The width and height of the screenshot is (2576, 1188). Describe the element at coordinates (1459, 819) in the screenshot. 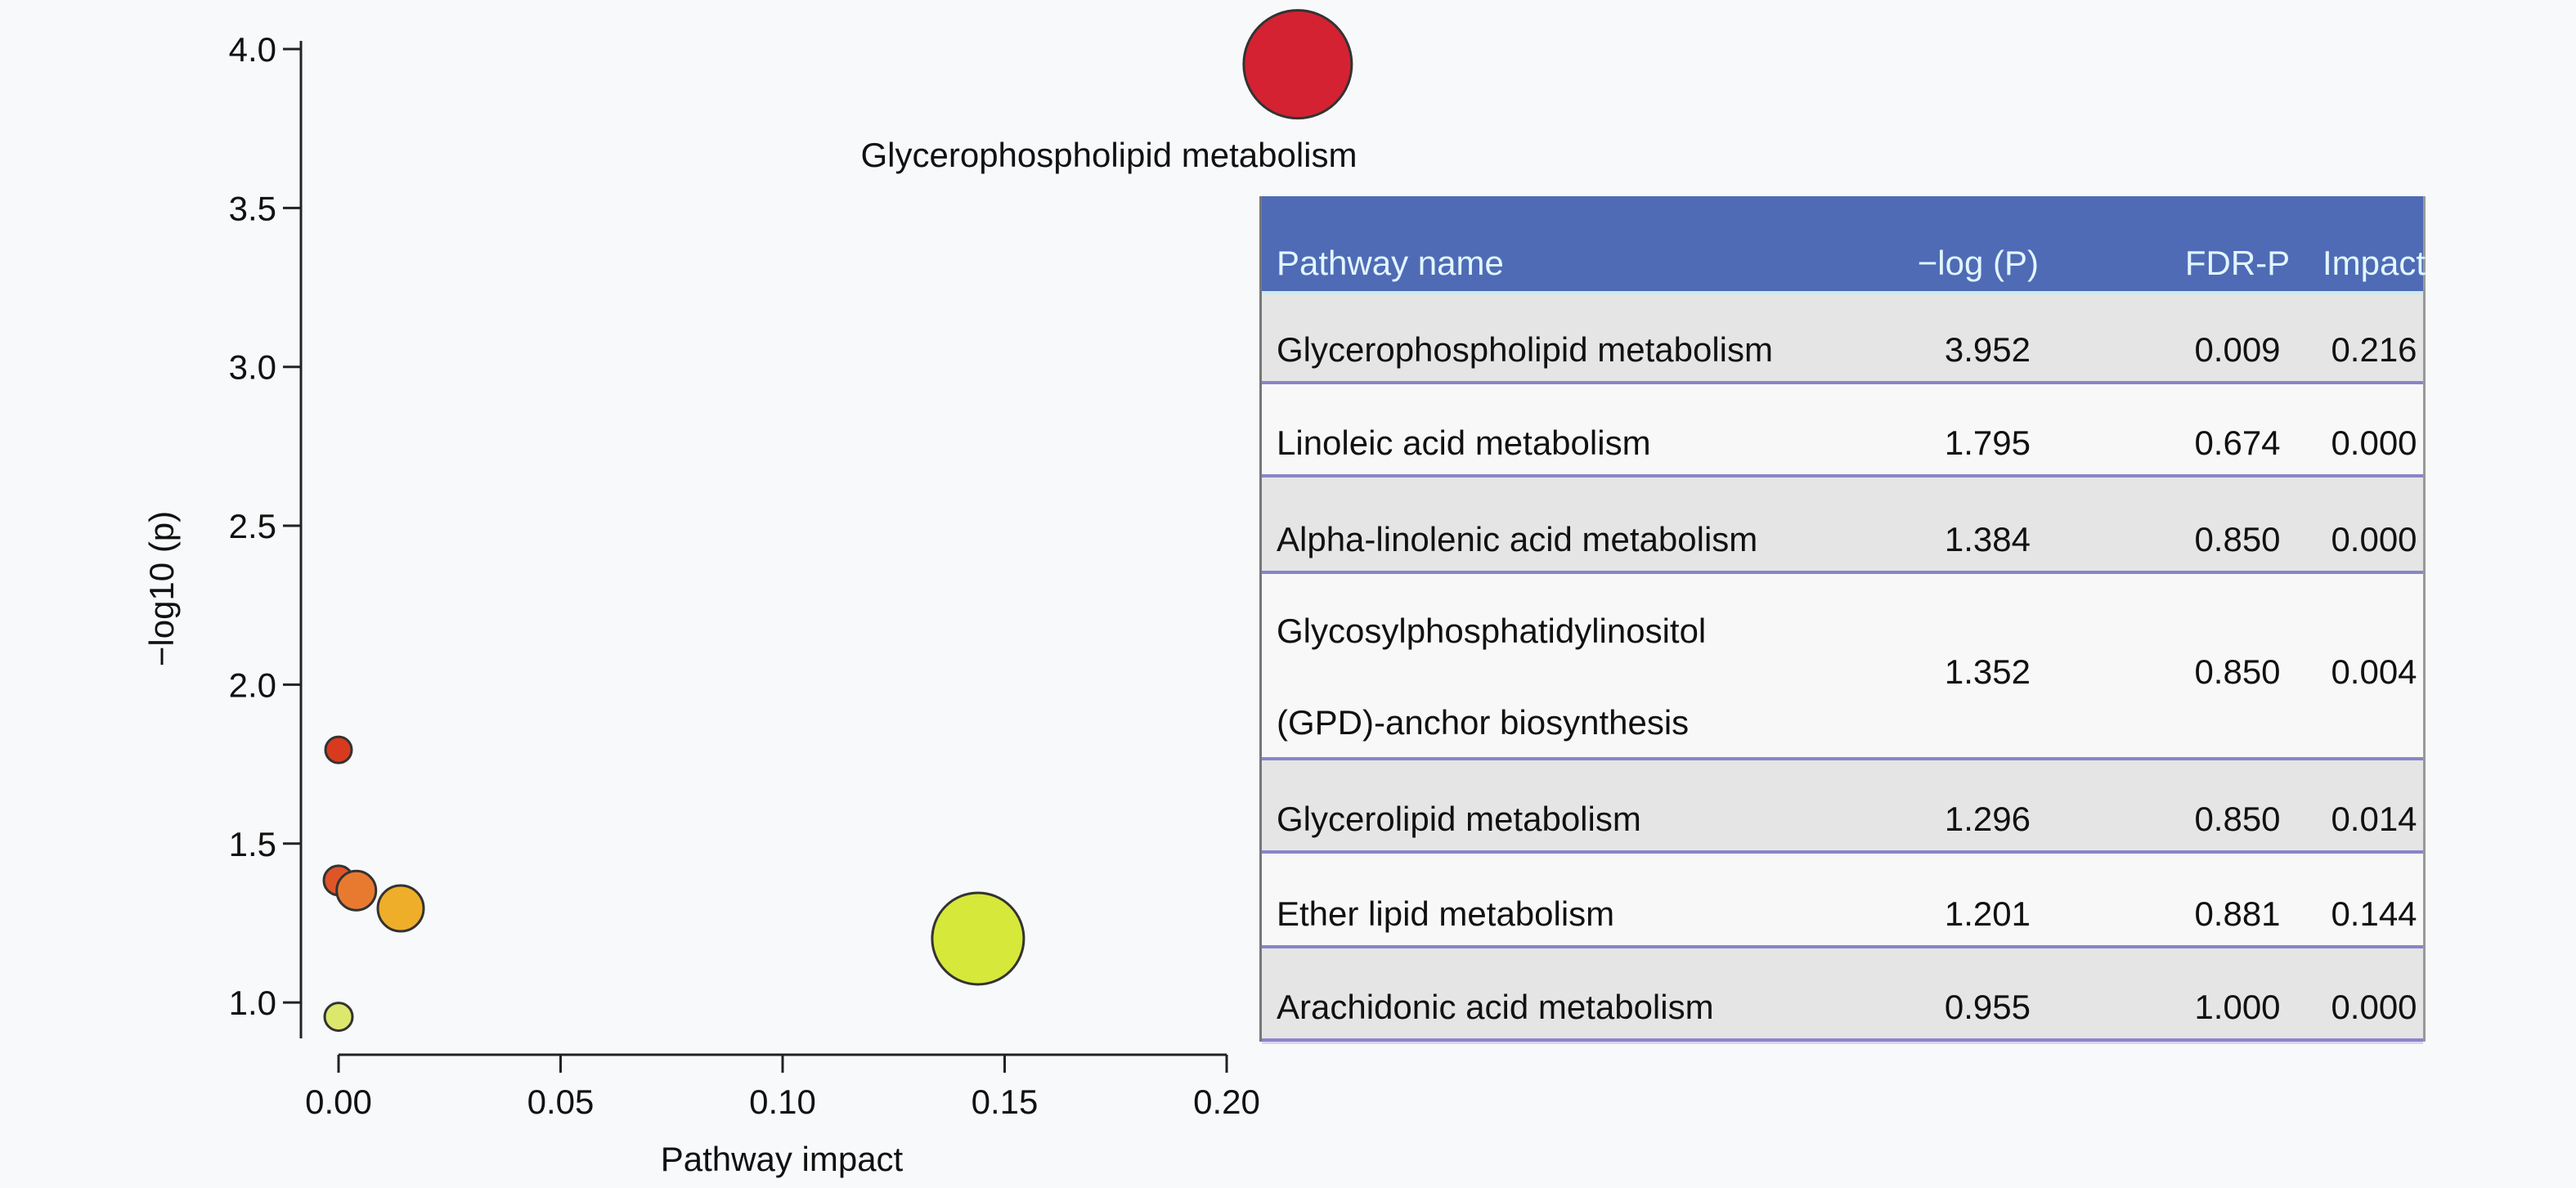

I see `cell-name: Glycerolipid metabolism` at that location.